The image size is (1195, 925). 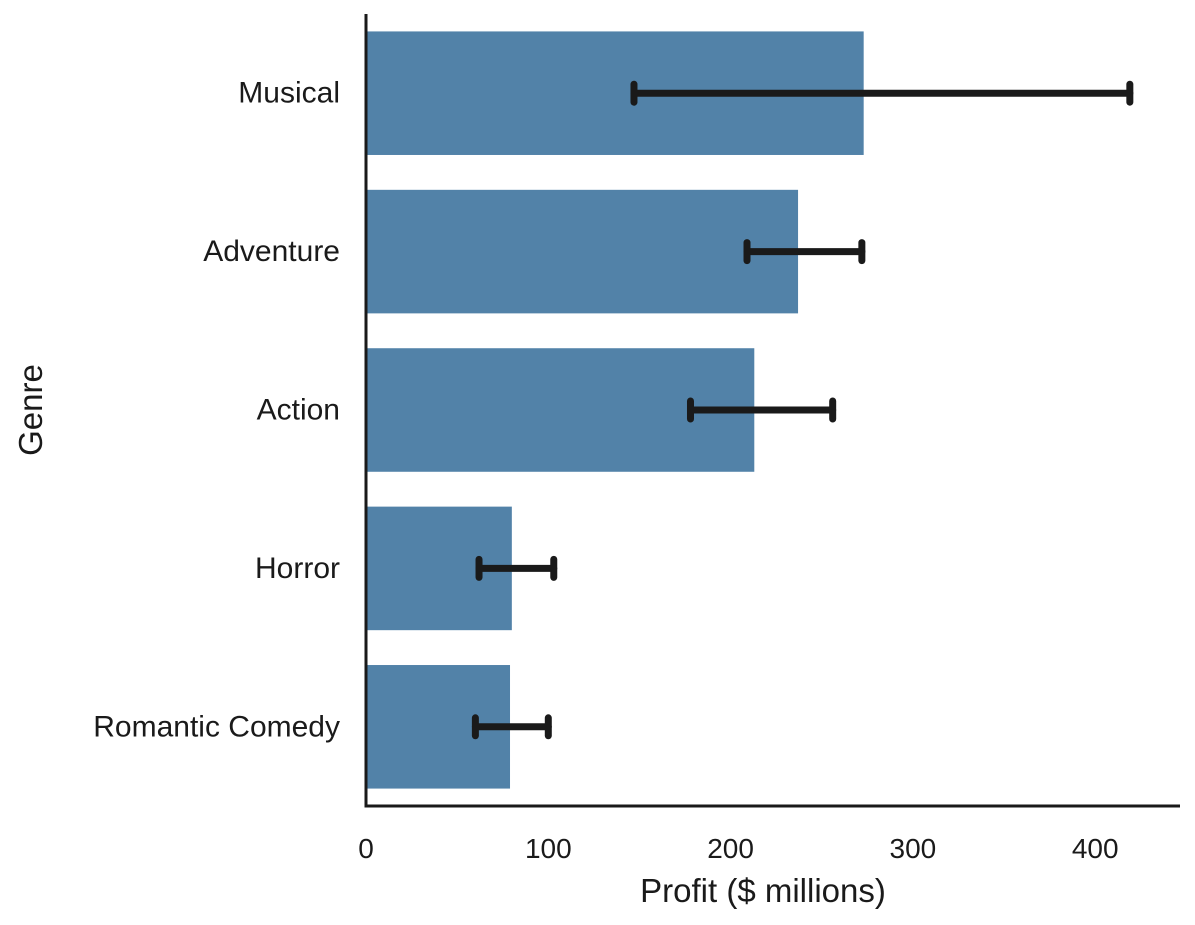 What do you see at coordinates (804, 252) in the screenshot?
I see `error-bar-adventure` at bounding box center [804, 252].